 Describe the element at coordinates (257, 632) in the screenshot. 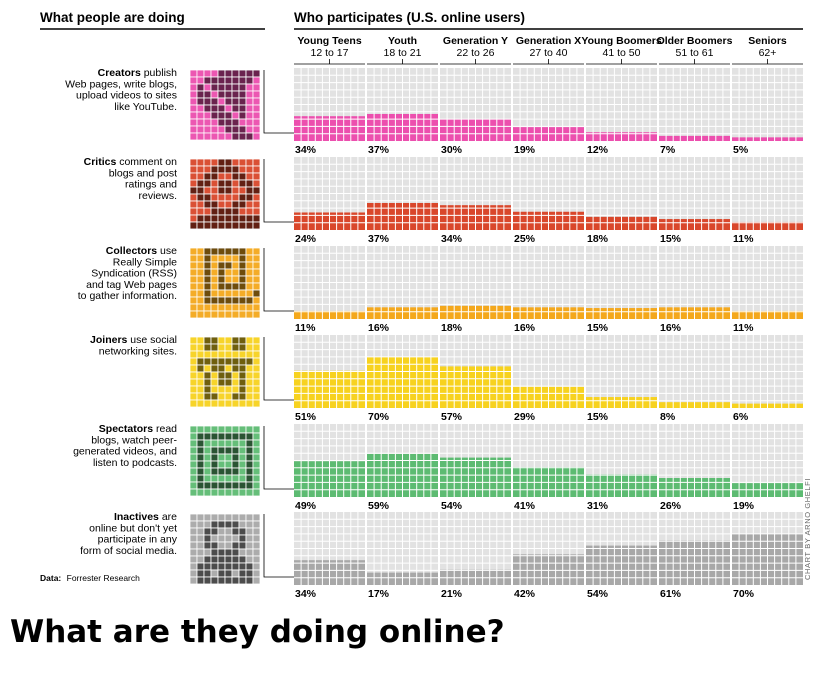

I see `page-title: What are they doing online?` at that location.